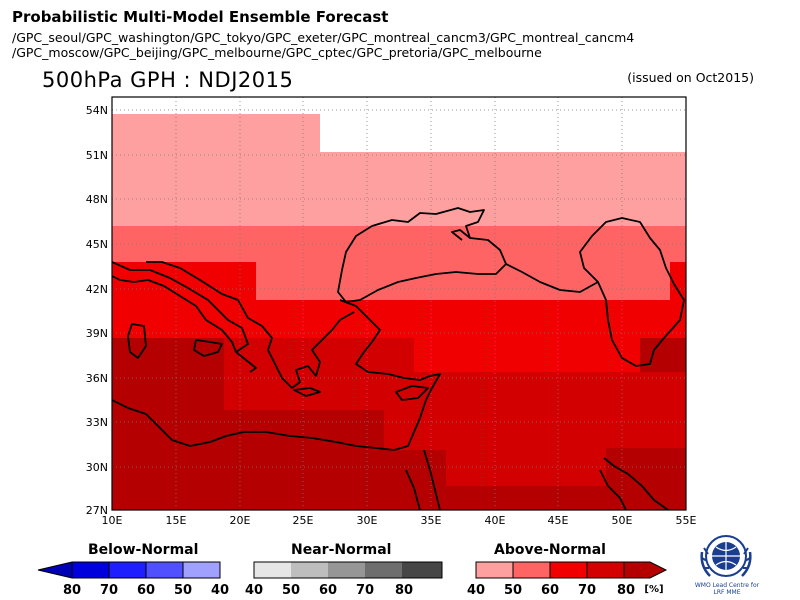 The height and width of the screenshot is (600, 800). What do you see at coordinates (341, 550) in the screenshot?
I see `legend-near-title: Near-Normal` at bounding box center [341, 550].